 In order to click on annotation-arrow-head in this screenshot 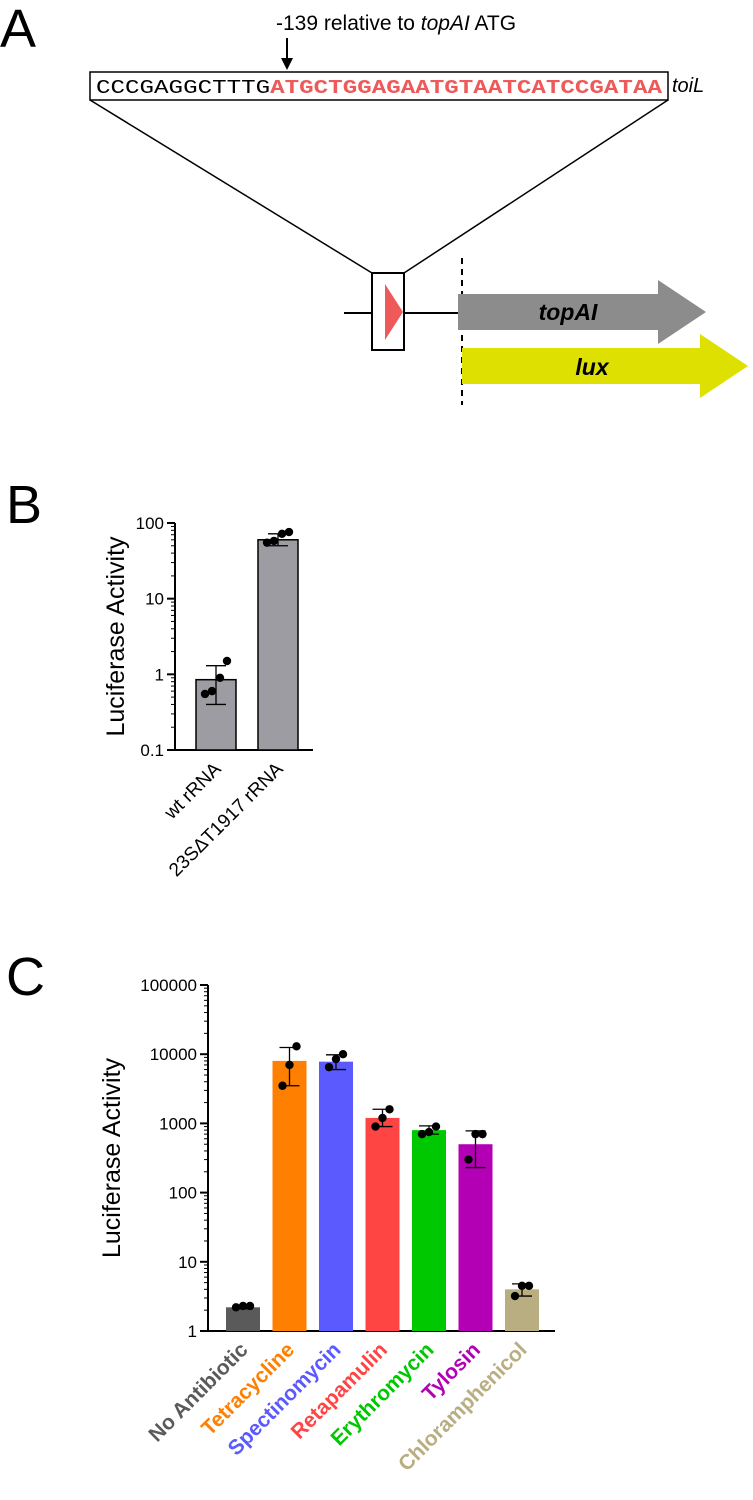, I will do `click(287, 64)`.